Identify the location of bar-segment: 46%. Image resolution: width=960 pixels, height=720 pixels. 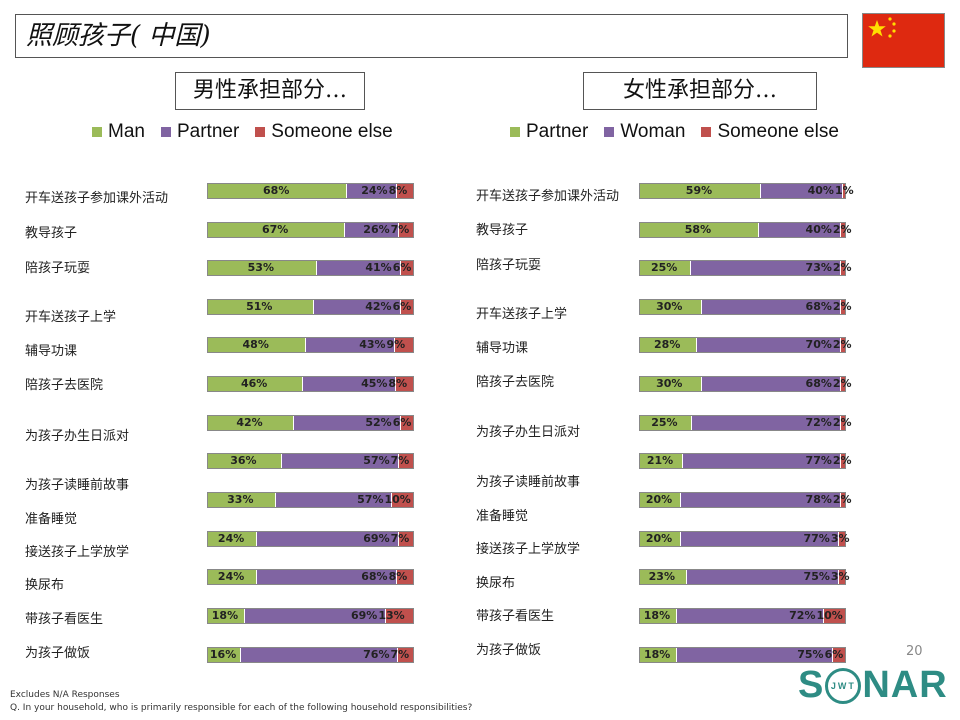
(256, 384).